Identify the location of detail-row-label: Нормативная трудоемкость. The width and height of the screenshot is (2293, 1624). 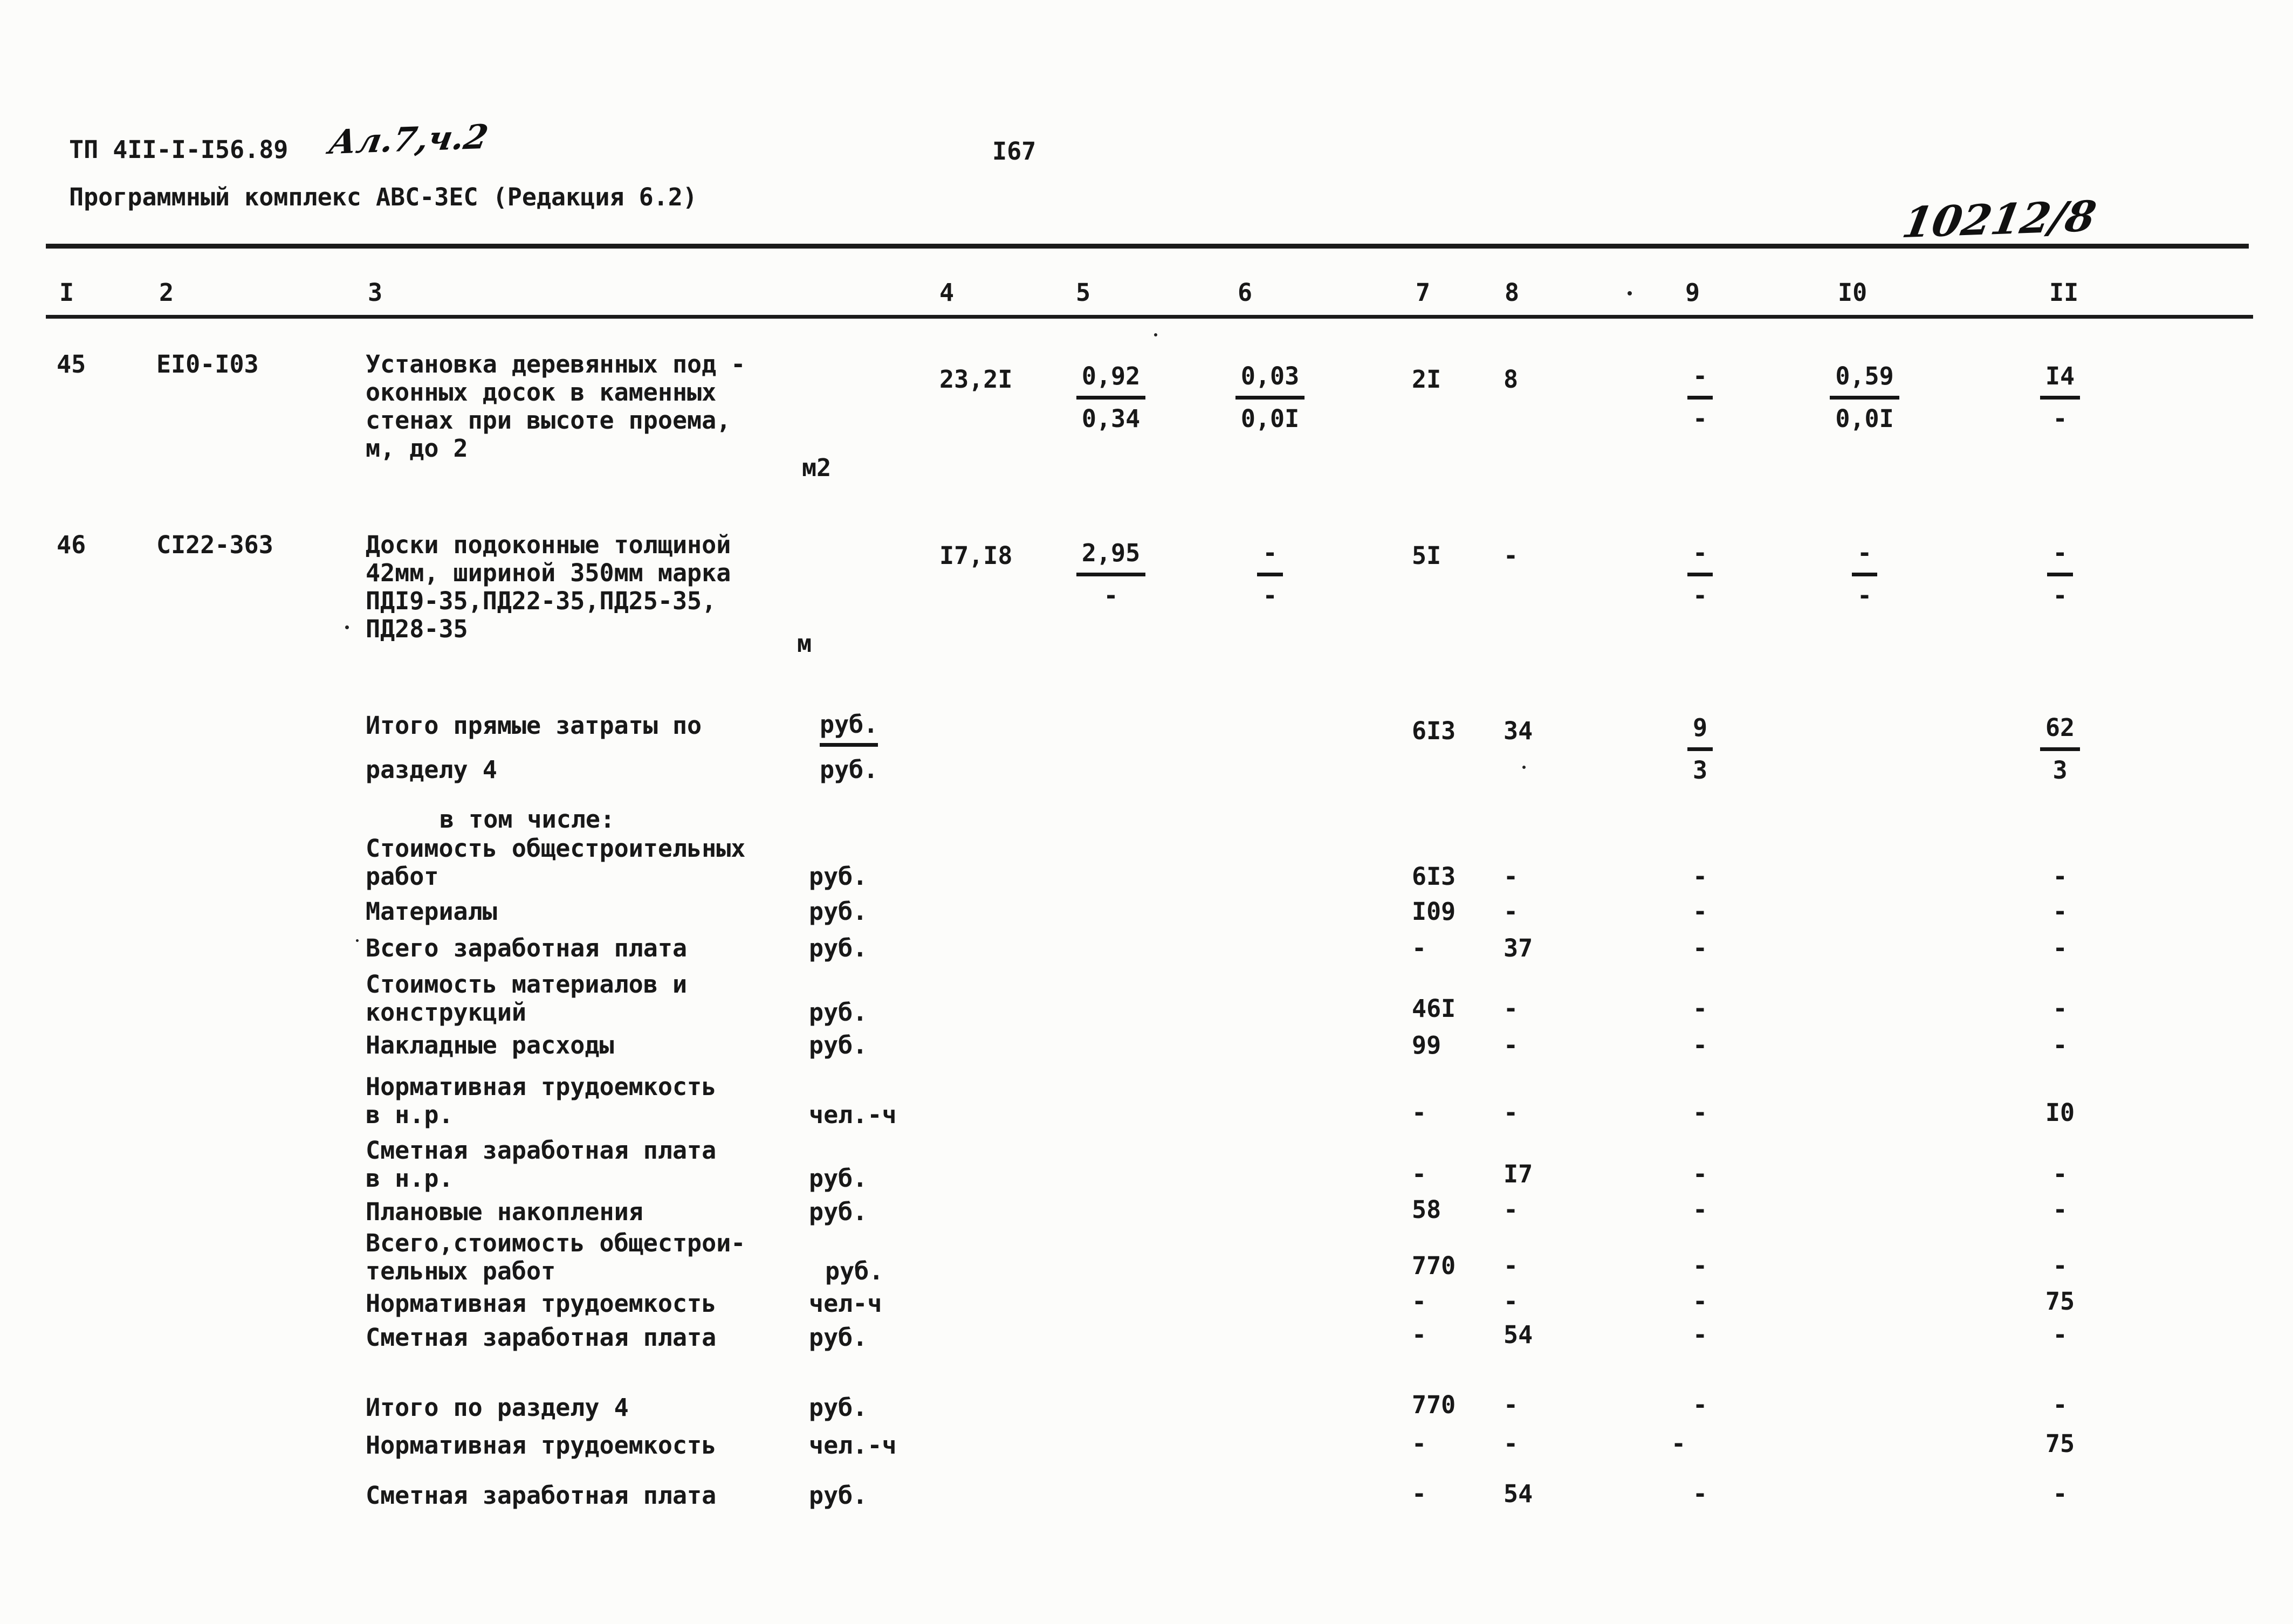
(541, 1303).